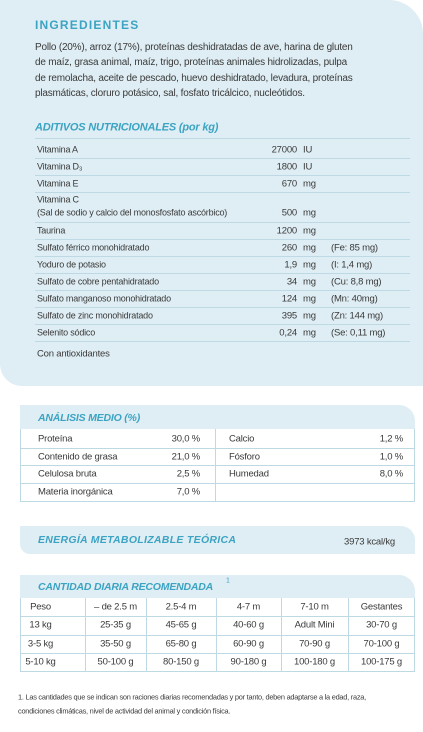 The height and width of the screenshot is (732, 423). What do you see at coordinates (137, 539) in the screenshot?
I see `energy-label: ENERGÍA METABOLIZABLE TEÓRICA` at bounding box center [137, 539].